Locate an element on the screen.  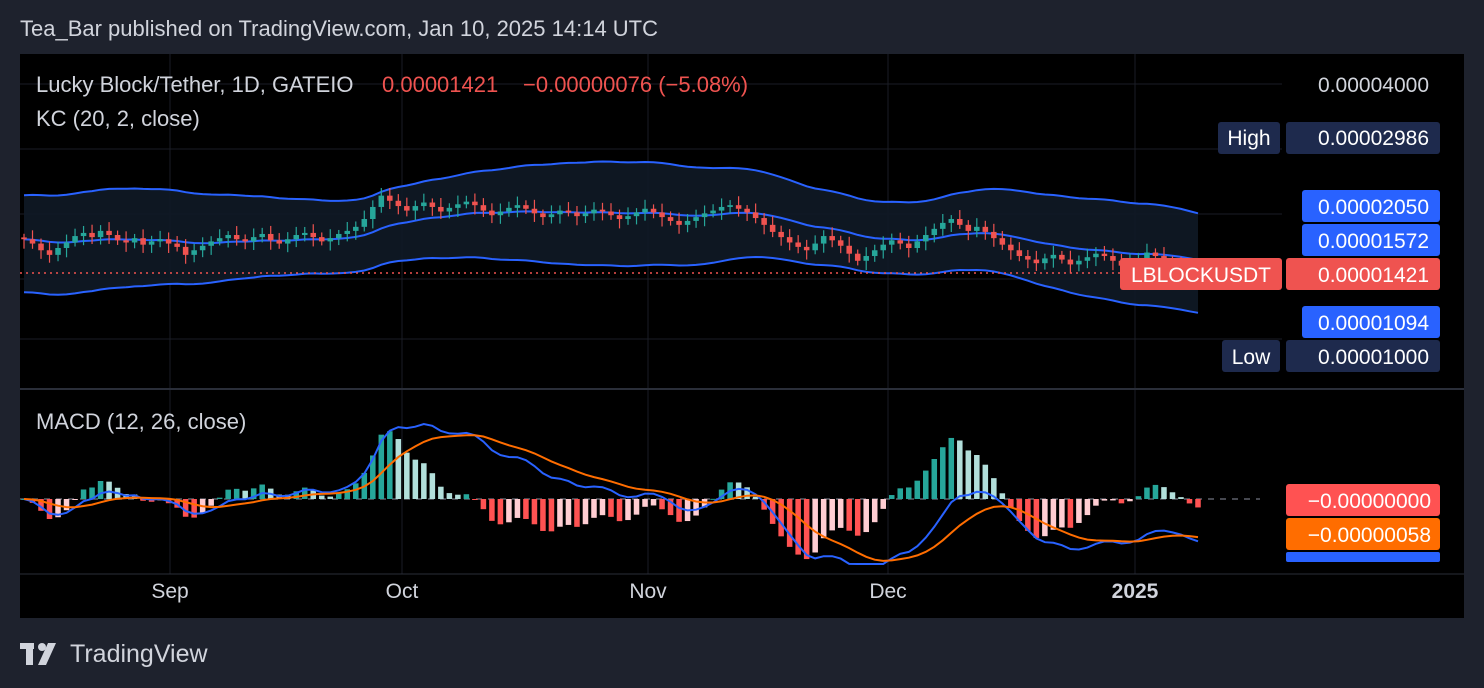
time-label-sep: Sep is located at coordinates (169, 591).